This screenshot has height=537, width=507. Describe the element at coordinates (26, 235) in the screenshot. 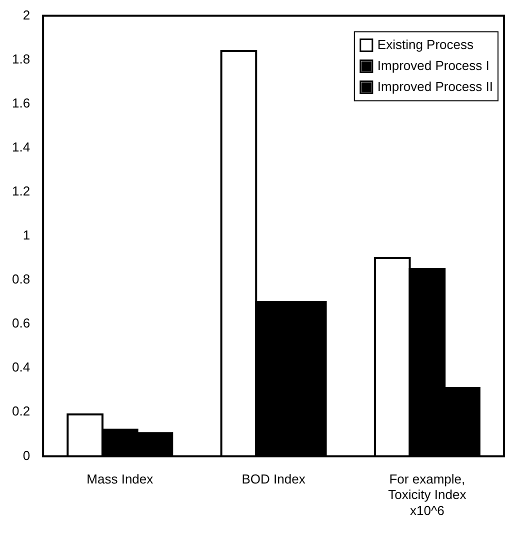

I see `y-tick-label: 1` at that location.